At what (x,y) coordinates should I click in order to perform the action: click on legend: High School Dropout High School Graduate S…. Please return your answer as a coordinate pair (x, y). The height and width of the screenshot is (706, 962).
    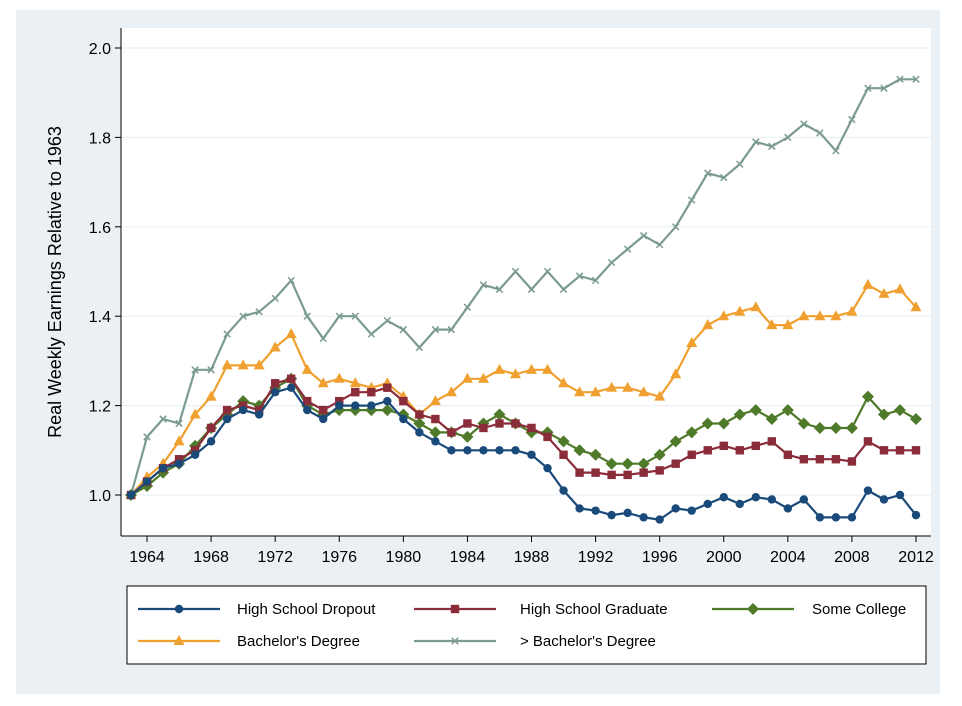
    Looking at the image, I should click on (522, 625).